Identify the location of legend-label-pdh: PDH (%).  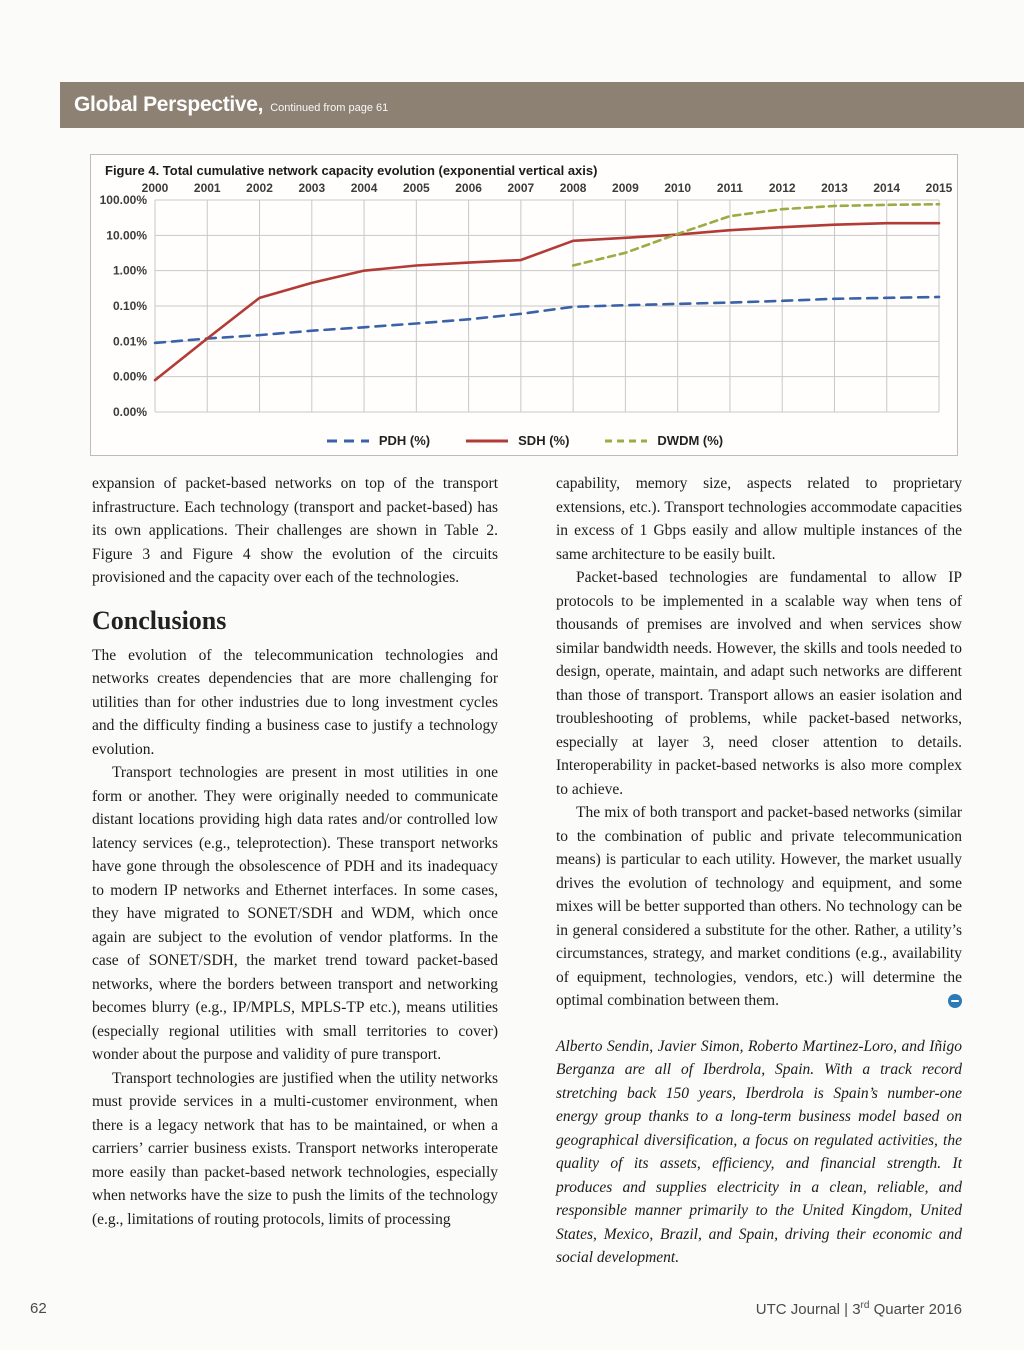
(404, 440).